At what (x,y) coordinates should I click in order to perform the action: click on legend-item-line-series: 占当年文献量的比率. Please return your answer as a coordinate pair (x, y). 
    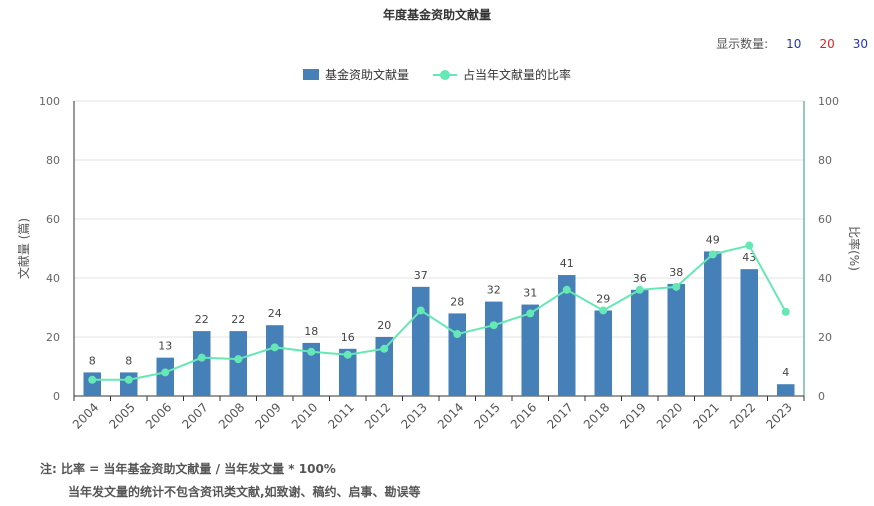
    Looking at the image, I should click on (502, 74).